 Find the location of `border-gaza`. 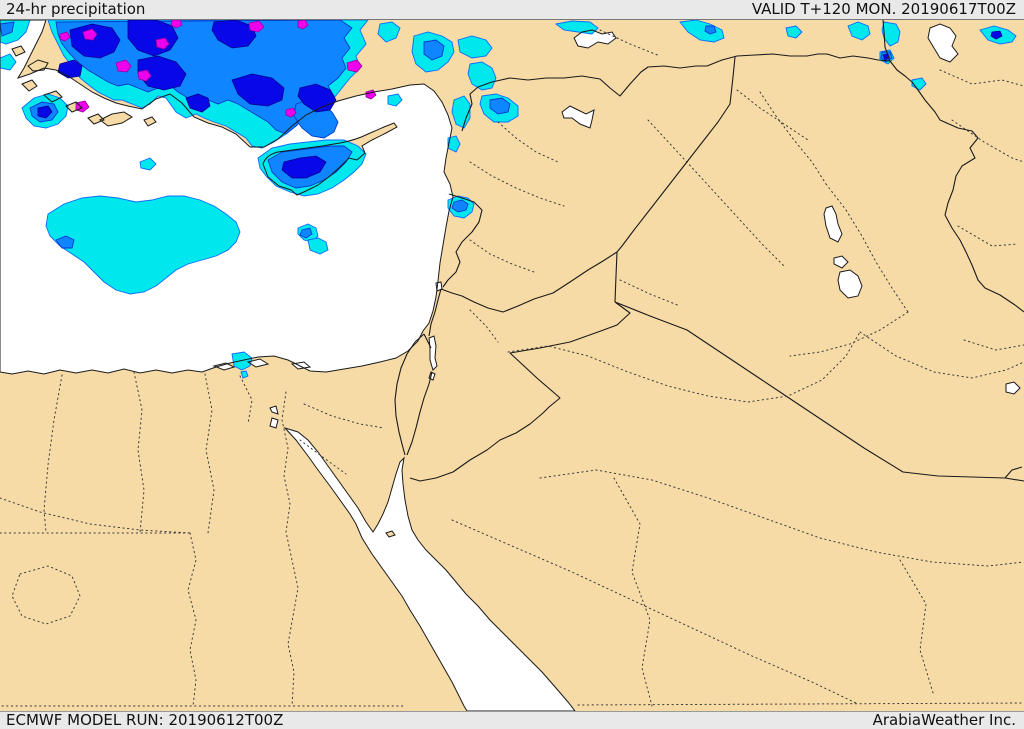

border-gaza is located at coordinates (427, 341).